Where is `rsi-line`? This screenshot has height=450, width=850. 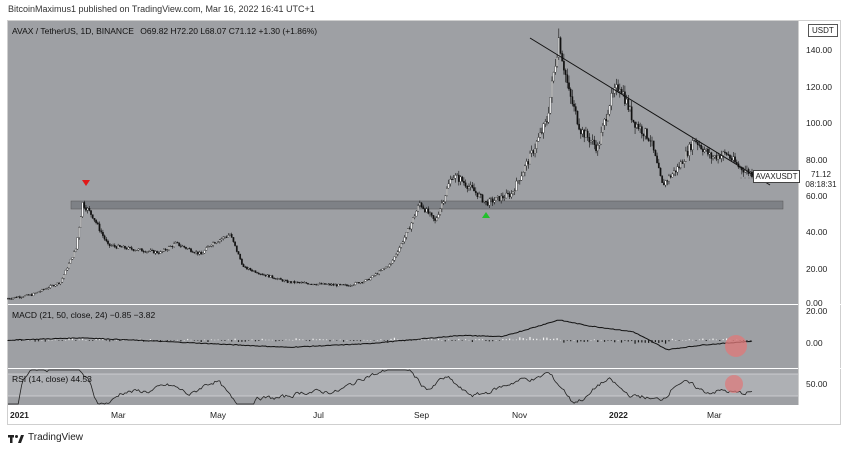
rsi-line is located at coordinates (380, 387).